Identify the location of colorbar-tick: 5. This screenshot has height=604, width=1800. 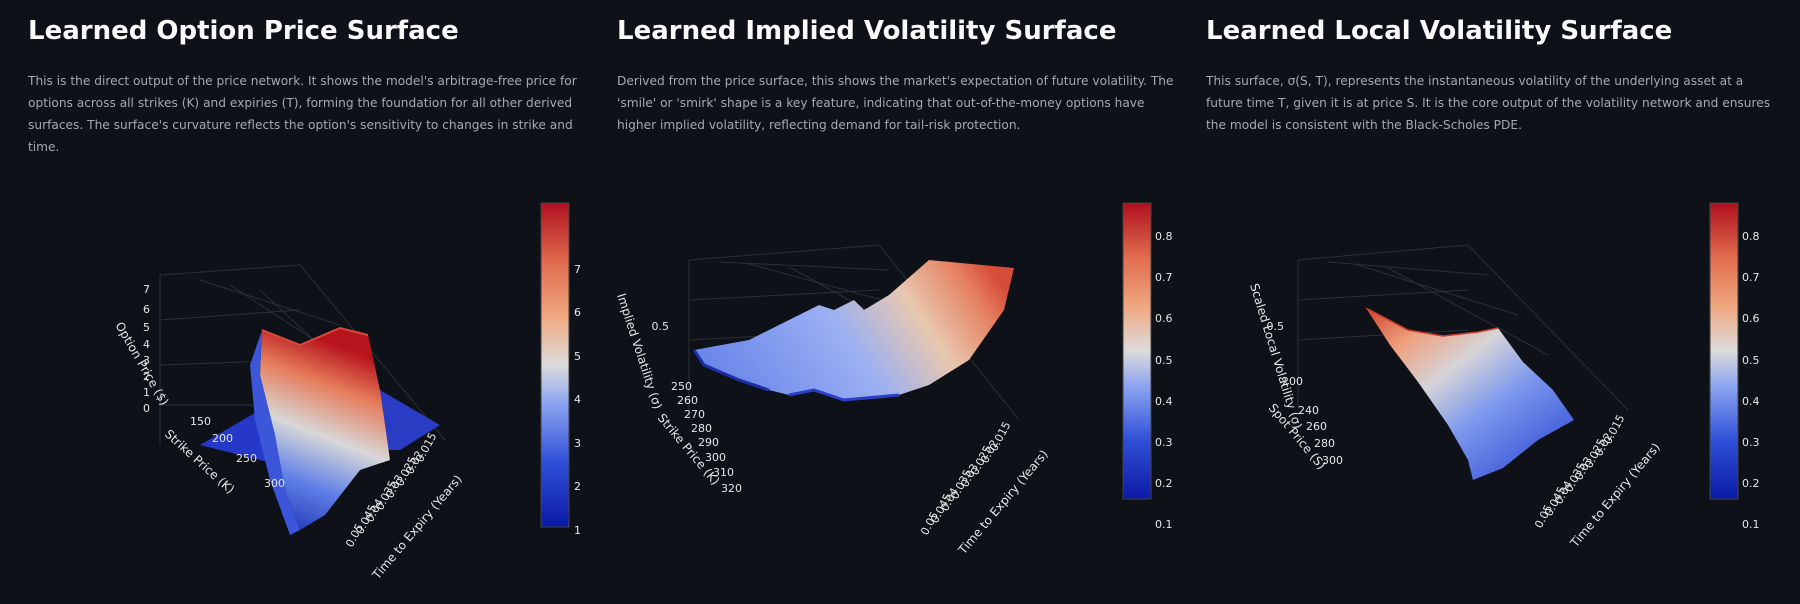
(577, 356).